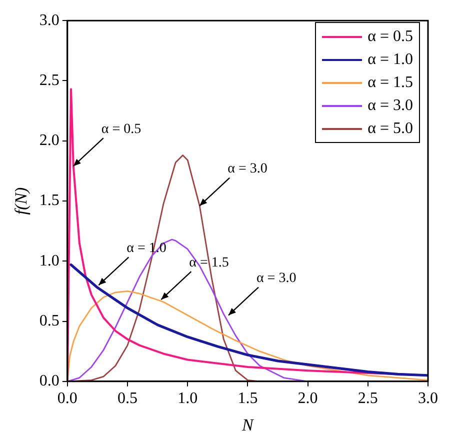  What do you see at coordinates (368, 399) in the screenshot?
I see `x-tick-label: 2.5` at bounding box center [368, 399].